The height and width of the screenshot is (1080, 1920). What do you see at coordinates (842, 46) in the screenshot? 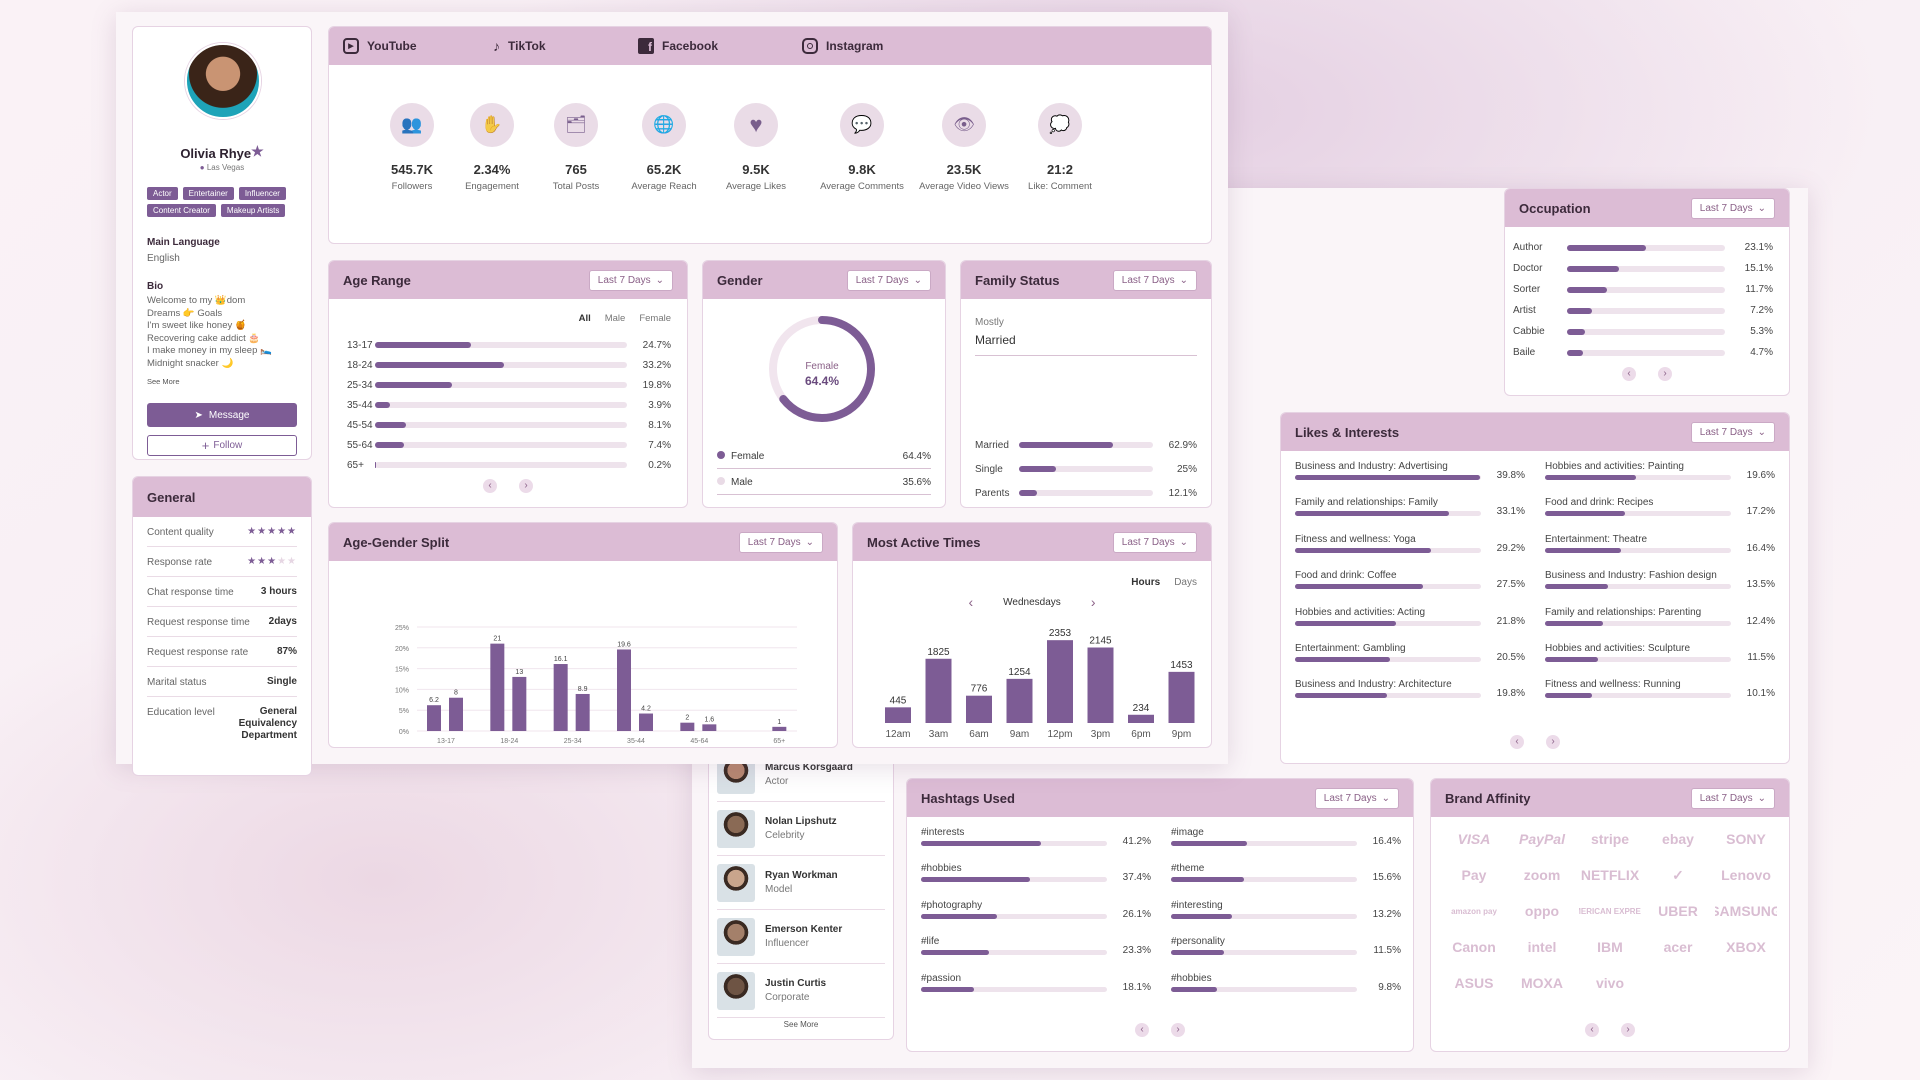
I see `tab-instagram: Instagram` at bounding box center [842, 46].